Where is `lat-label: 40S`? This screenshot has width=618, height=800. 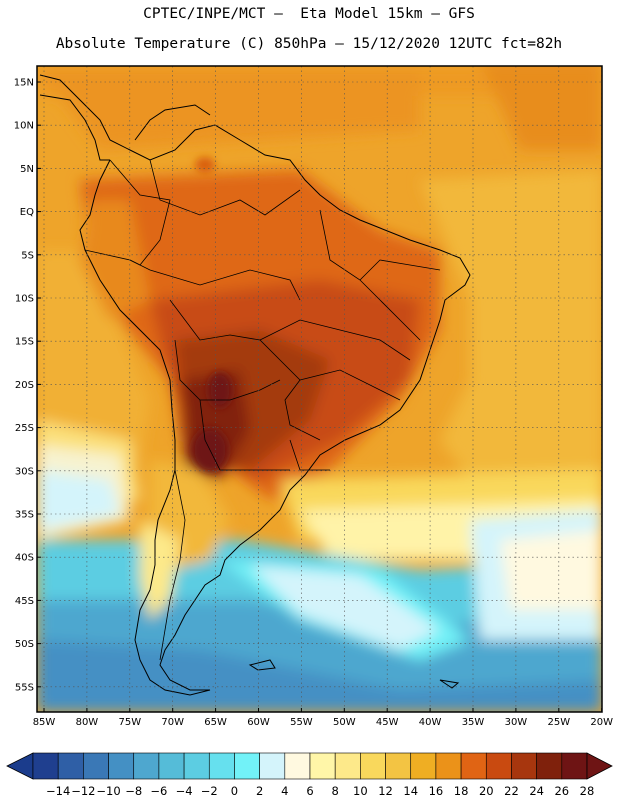
lat-label: 40S is located at coordinates (24, 558).